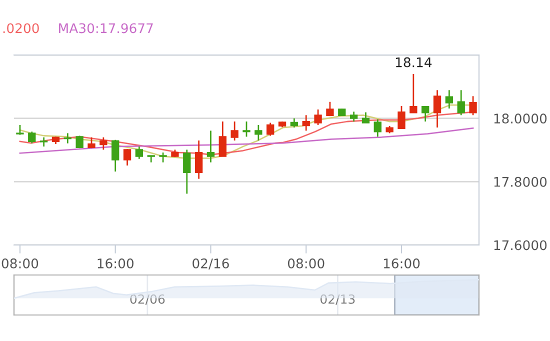 The image size is (550, 341). Describe the element at coordinates (337, 299) in the screenshot. I see `x-tick-label: 02/13` at that location.